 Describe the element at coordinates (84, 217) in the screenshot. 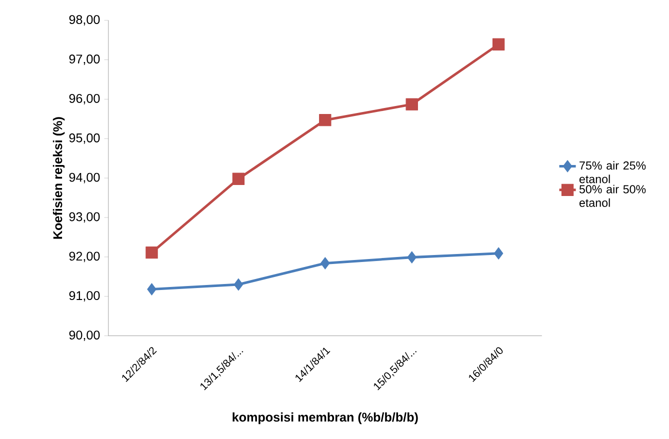

I see `y-tick-label: 93,00` at that location.